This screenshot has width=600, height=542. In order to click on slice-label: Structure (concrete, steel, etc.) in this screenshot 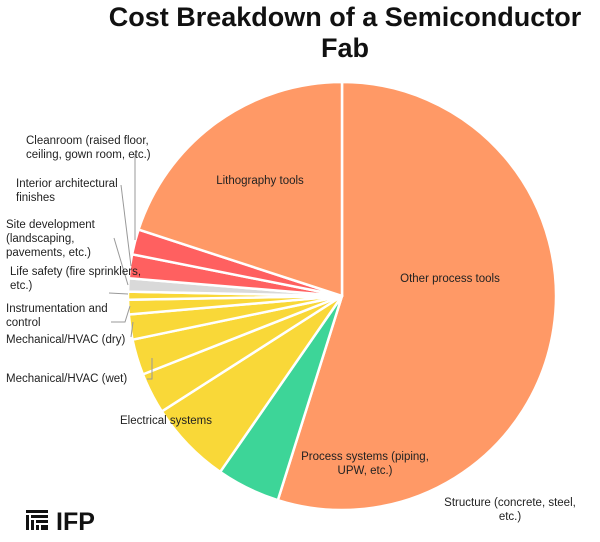, I will do `click(510, 510)`.